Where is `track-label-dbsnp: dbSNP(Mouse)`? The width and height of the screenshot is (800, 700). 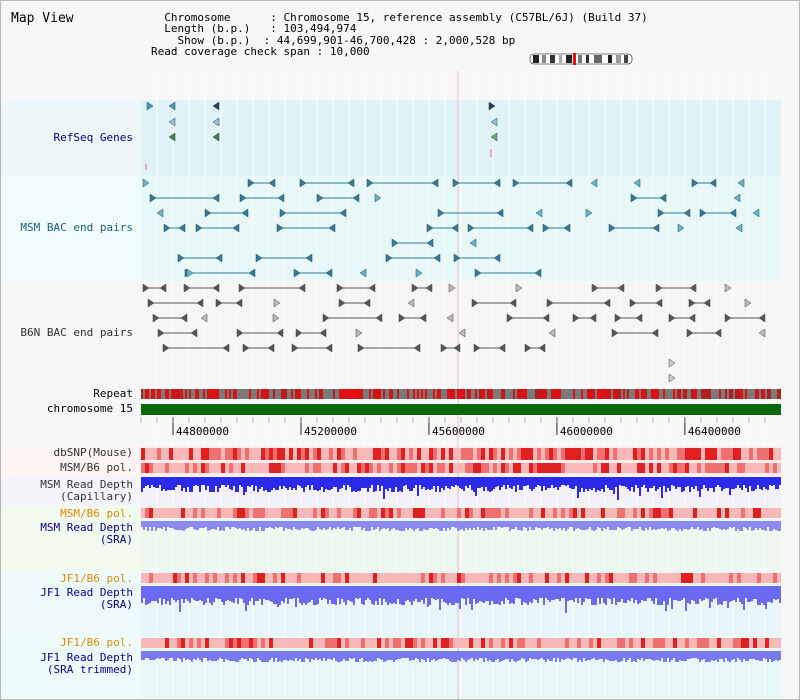
track-label-dbsnp: dbSNP(Mouse) is located at coordinates (93, 452).